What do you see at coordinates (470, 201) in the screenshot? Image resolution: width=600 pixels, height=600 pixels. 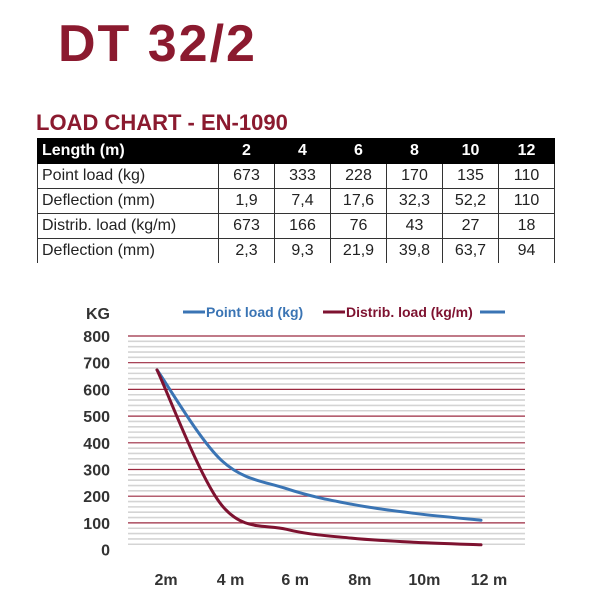 I see `table-cell: 52,2` at bounding box center [470, 201].